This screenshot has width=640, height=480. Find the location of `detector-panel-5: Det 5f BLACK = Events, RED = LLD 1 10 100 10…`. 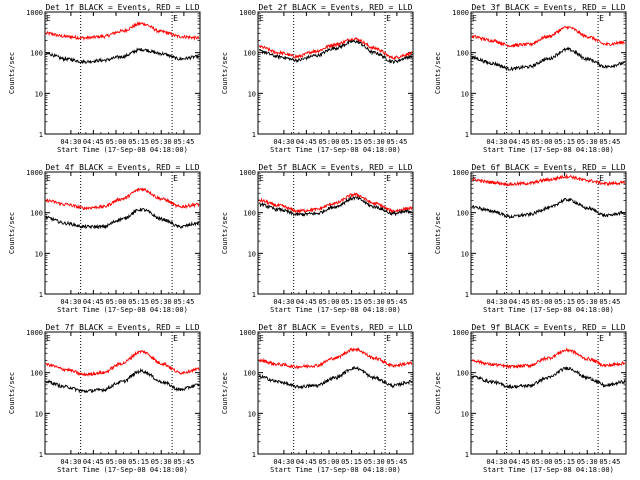

detector-panel-5: Det 5f BLACK = Events, RED = LLD 1 10 100 10… is located at coordinates (317, 238).